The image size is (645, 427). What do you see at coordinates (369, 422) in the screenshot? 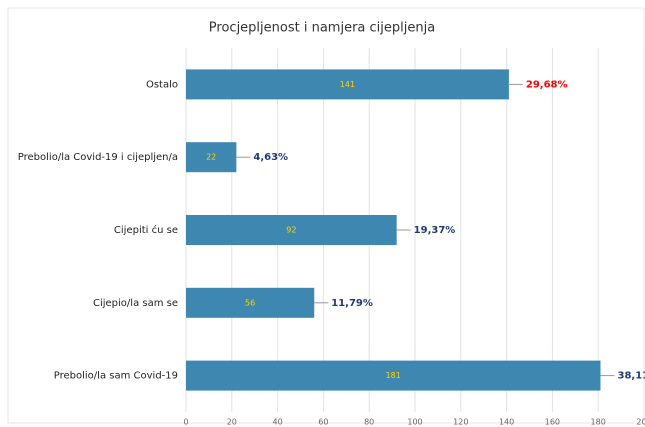
I see `x-tick-label: 80` at bounding box center [369, 422].